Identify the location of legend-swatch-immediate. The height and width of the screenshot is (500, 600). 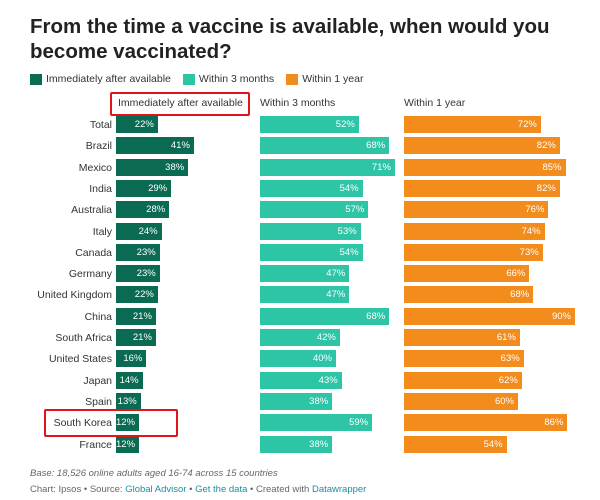
(36, 79).